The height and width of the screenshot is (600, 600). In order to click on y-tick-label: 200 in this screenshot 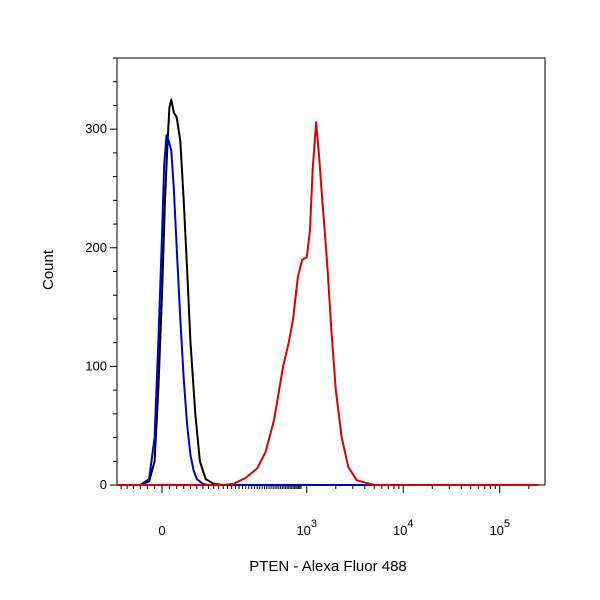, I will do `click(96, 247)`.